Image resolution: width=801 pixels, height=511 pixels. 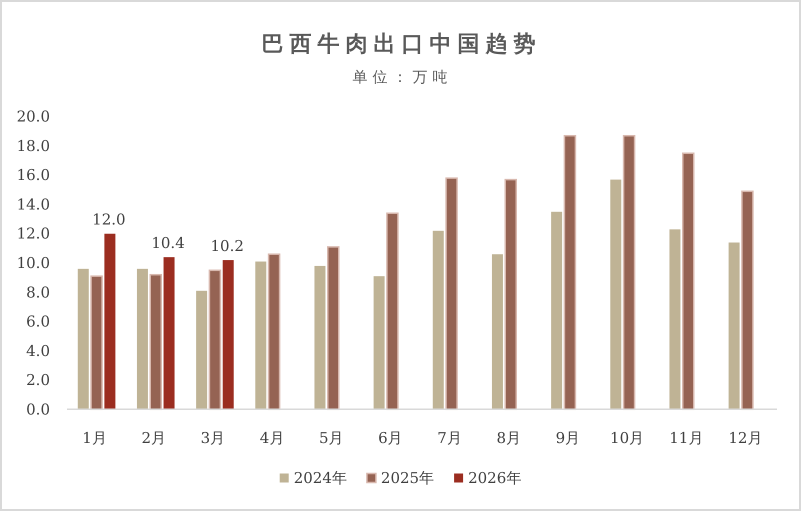 What do you see at coordinates (320, 478) in the screenshot?
I see `legend-label: 2024年` at bounding box center [320, 478].